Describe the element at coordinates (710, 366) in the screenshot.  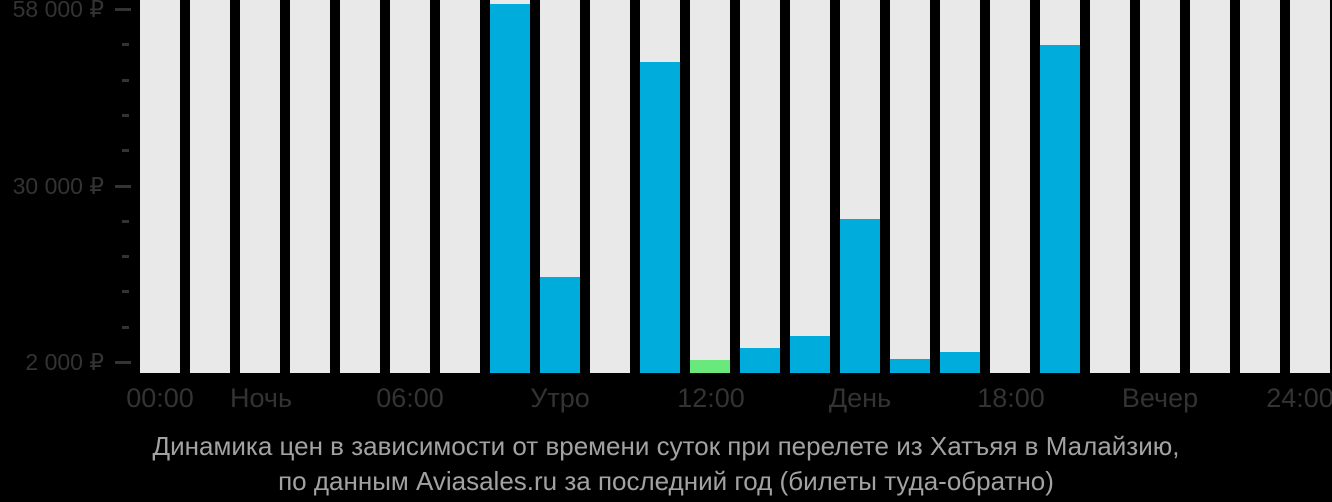
I see `min-price-bar` at that location.